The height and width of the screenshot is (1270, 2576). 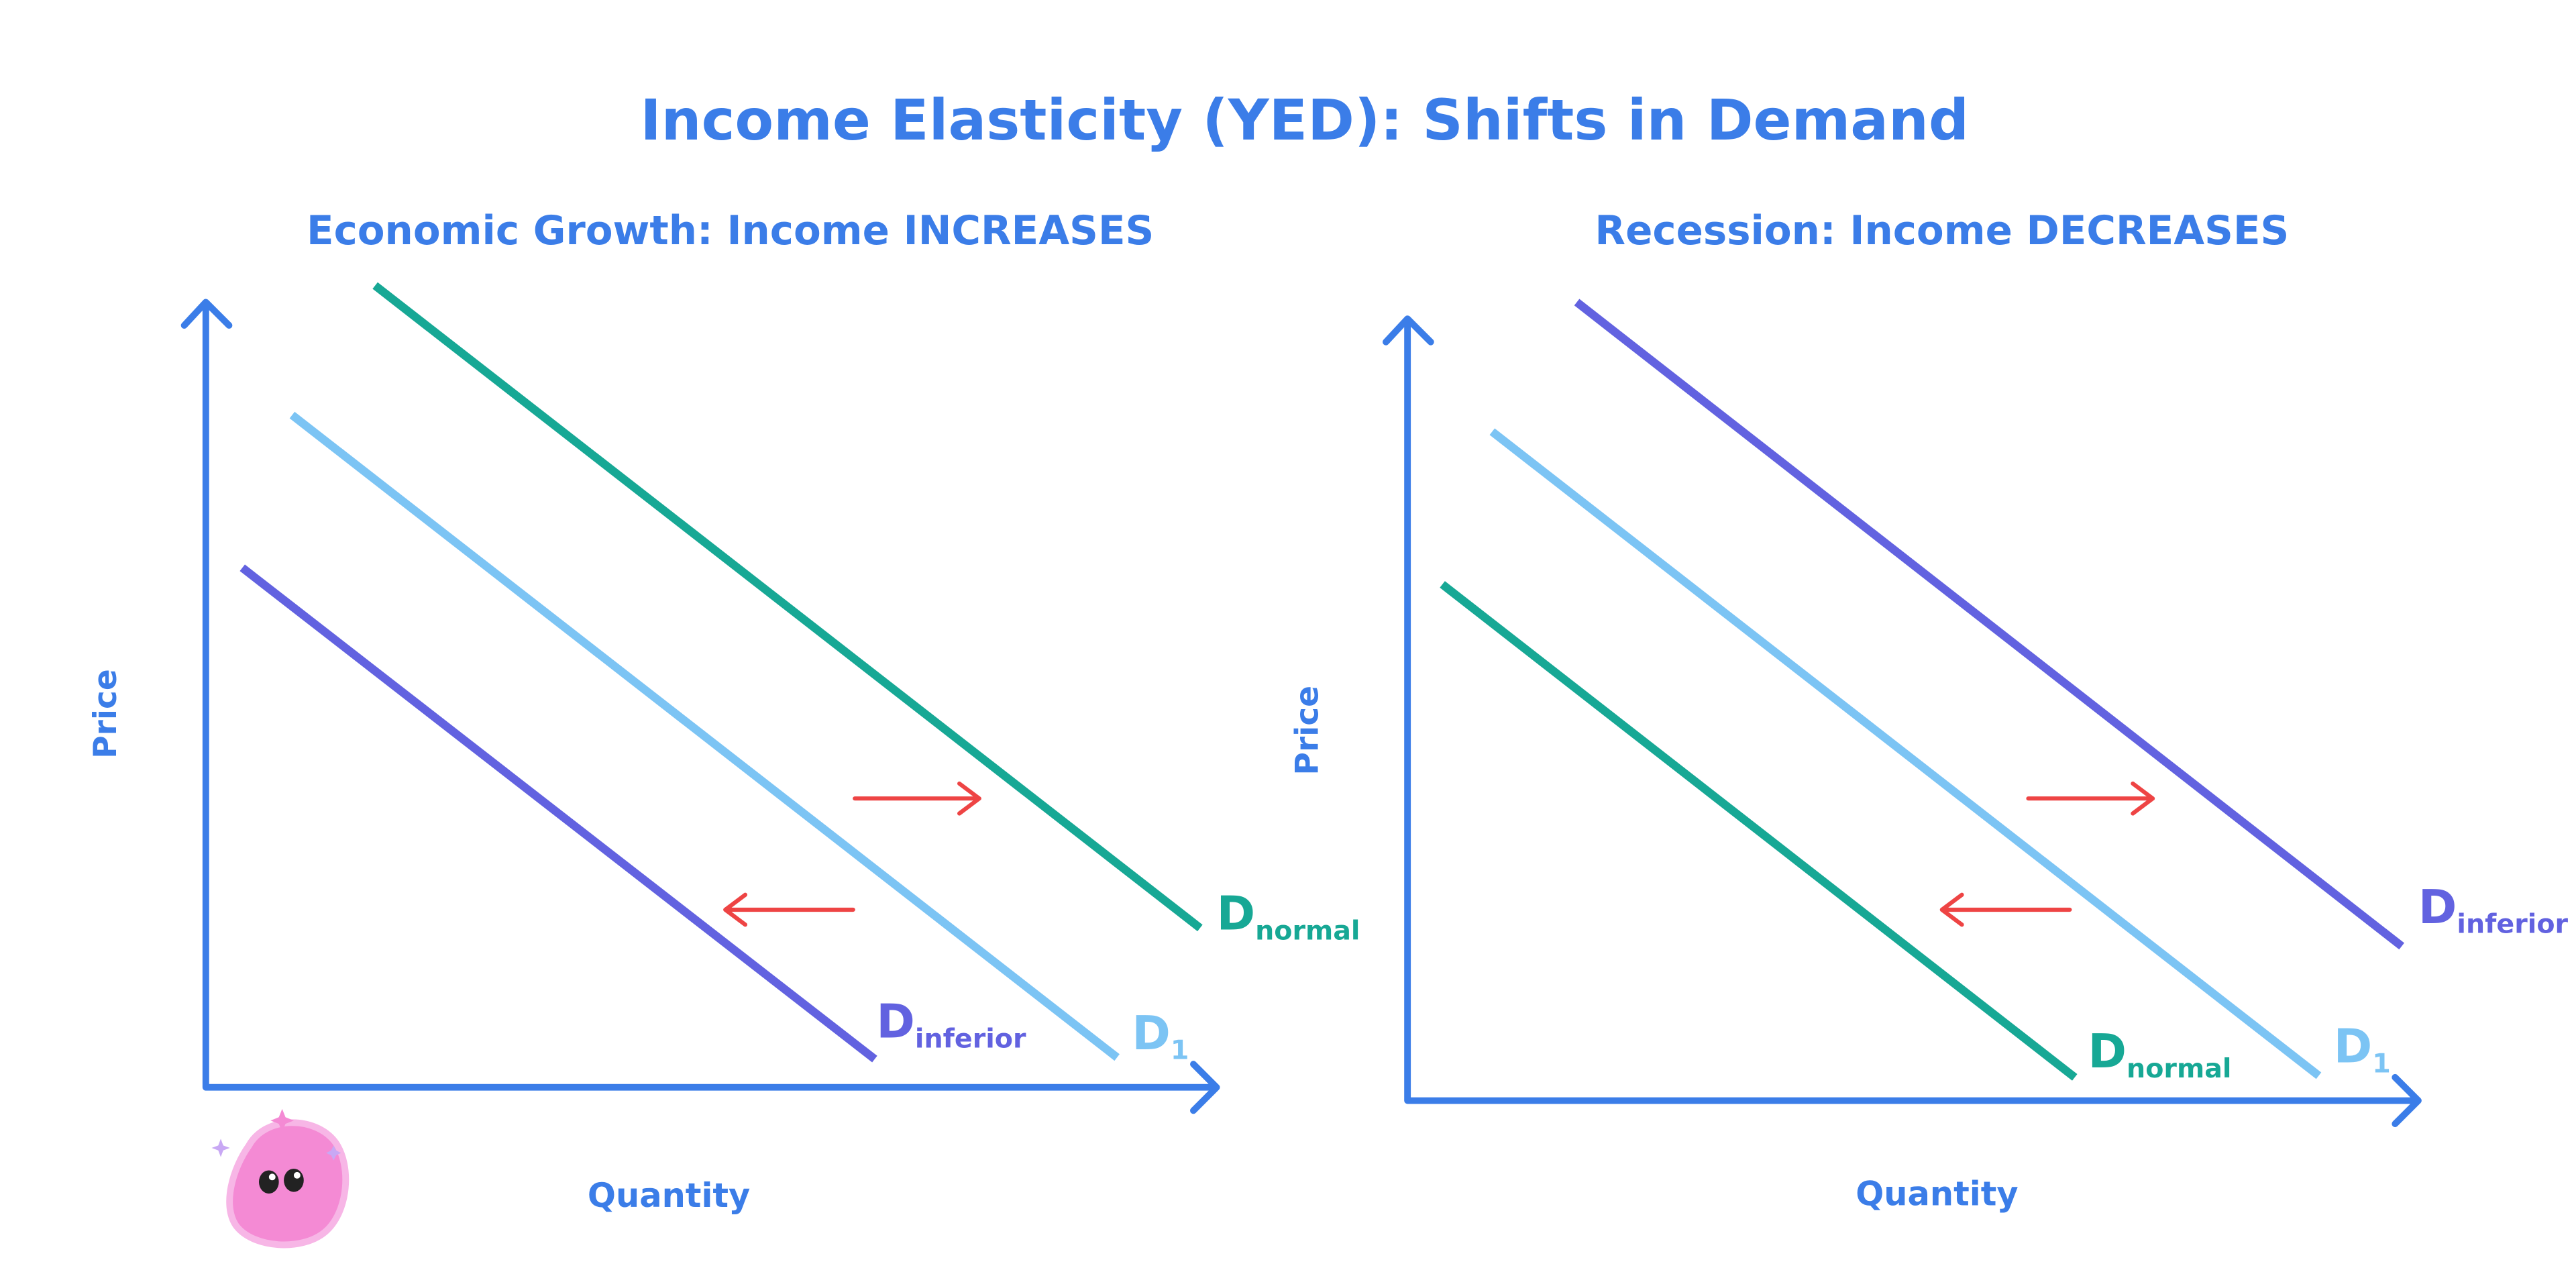 What do you see at coordinates (730, 231) in the screenshot?
I see `panel-title: Economic Growth: Income INCREASES` at bounding box center [730, 231].